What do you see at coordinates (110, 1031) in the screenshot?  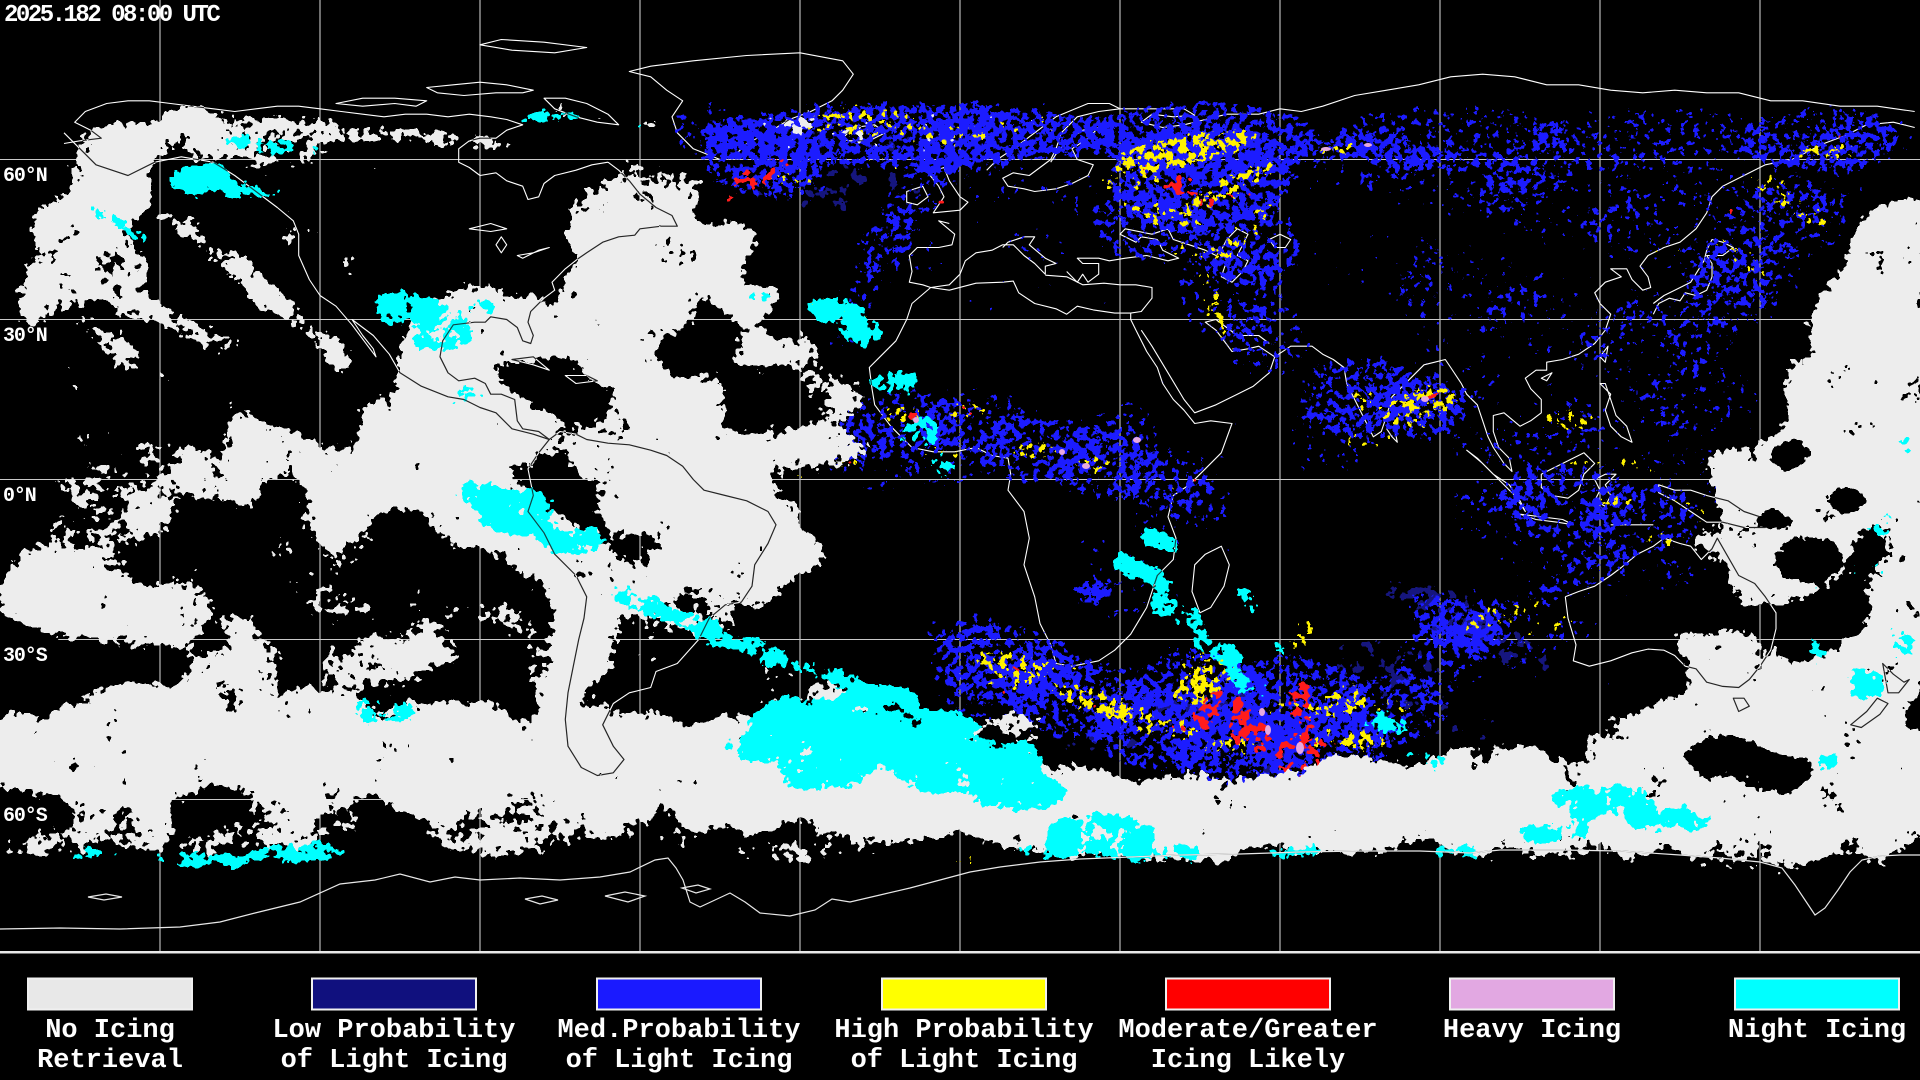 I see `svg-text: No Icing` at bounding box center [110, 1031].